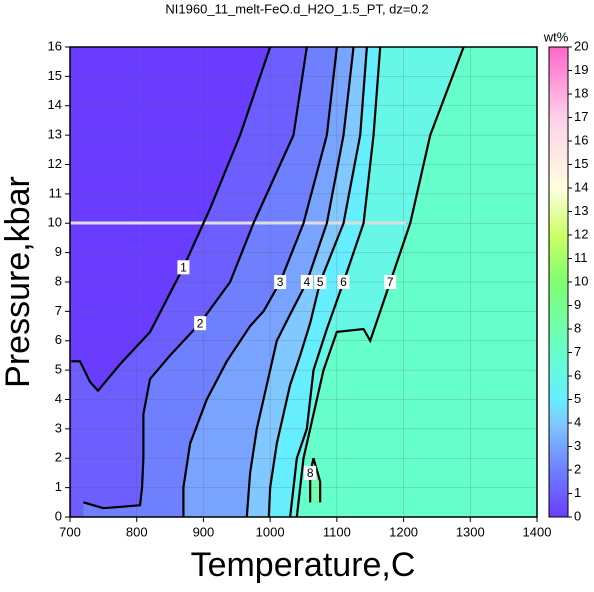 The width and height of the screenshot is (594, 592). Describe the element at coordinates (577, 468) in the screenshot. I see `colorbar-tick-label: 2` at that location.